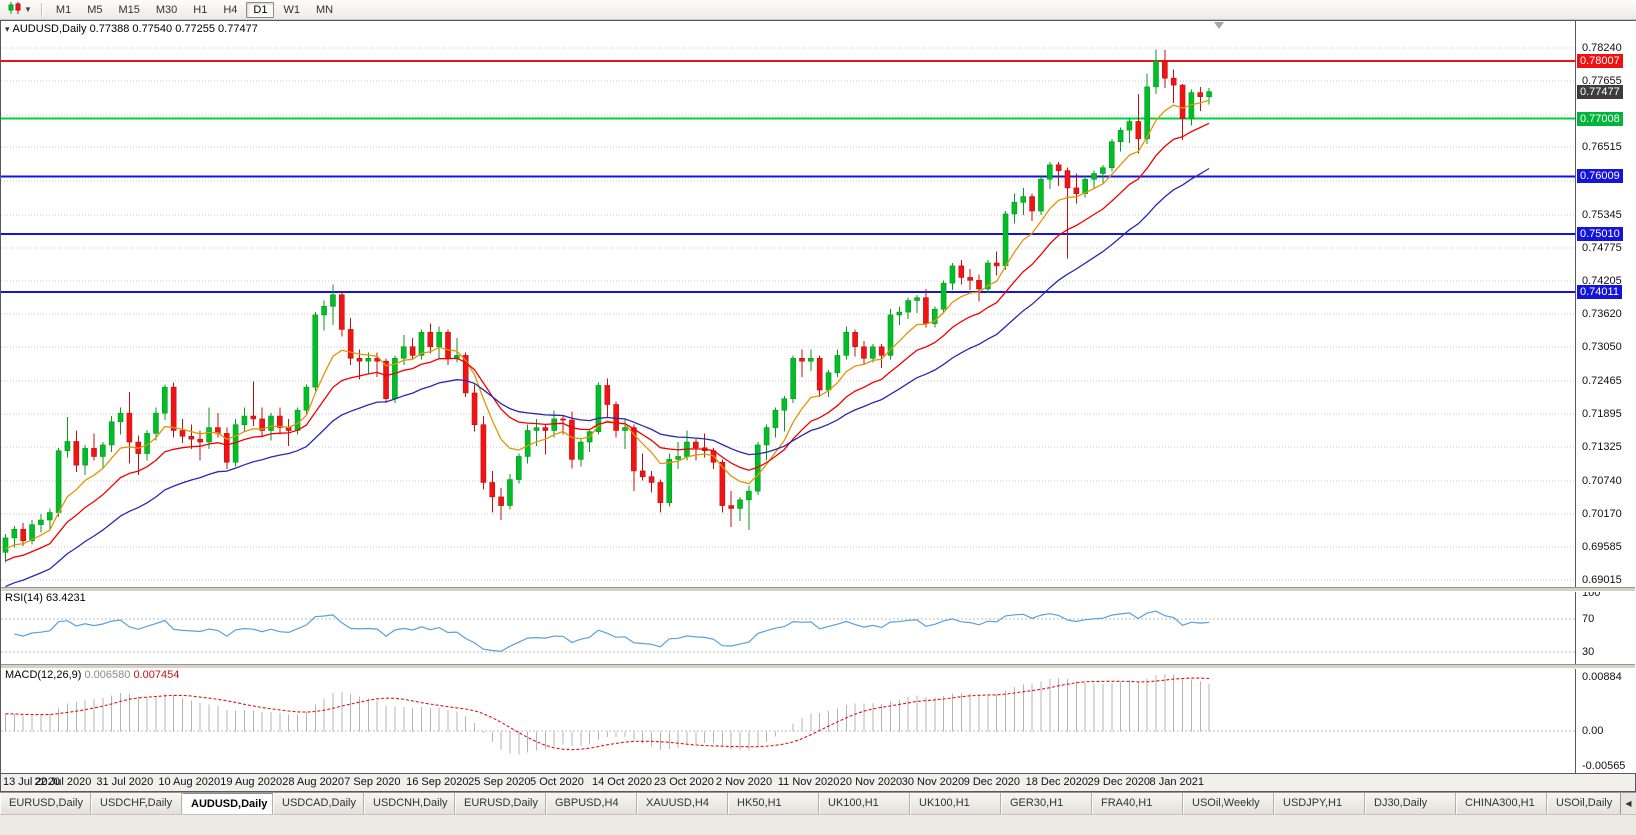 The width and height of the screenshot is (1636, 835). What do you see at coordinates (49, 29) in the screenshot?
I see `symbol-period-text: AUDUSD,Daily` at bounding box center [49, 29].